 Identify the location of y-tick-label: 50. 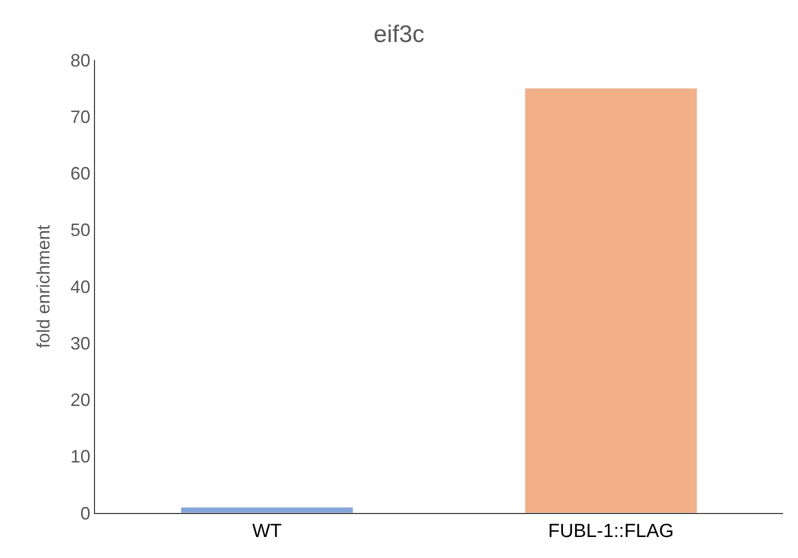
(80, 230).